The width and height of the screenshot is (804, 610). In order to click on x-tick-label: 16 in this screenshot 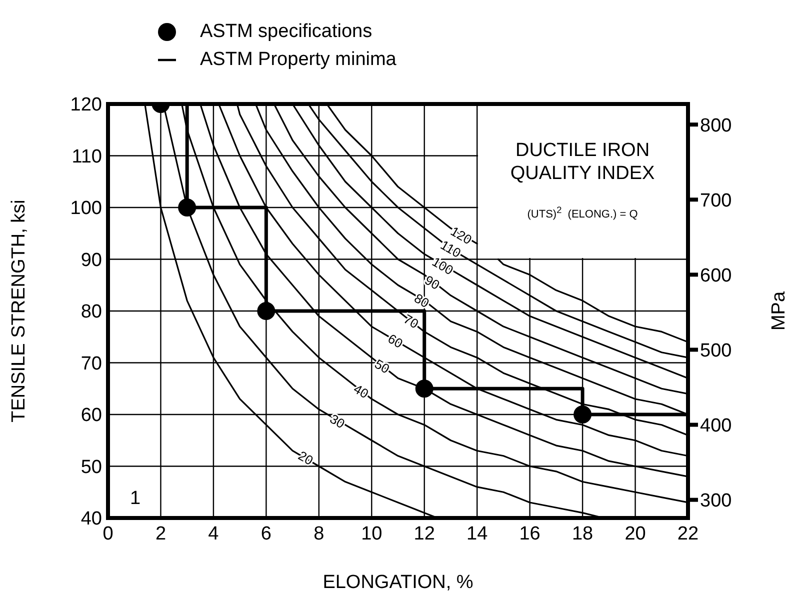, I will do `click(529, 533)`.